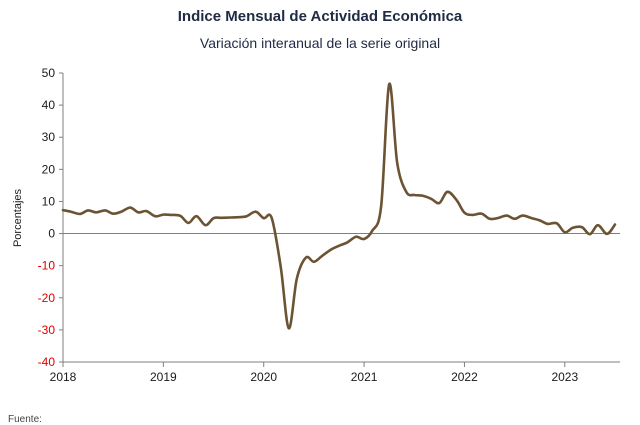 The width and height of the screenshot is (640, 425). Describe the element at coordinates (564, 377) in the screenshot. I see `x-tick-label: 2023` at that location.